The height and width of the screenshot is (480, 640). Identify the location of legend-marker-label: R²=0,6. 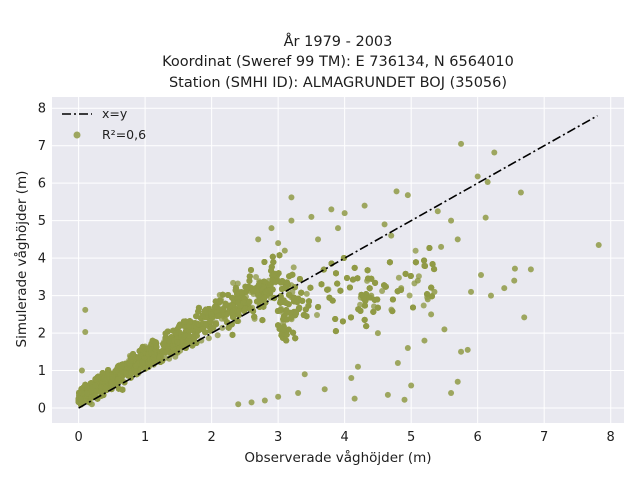
(124, 134).